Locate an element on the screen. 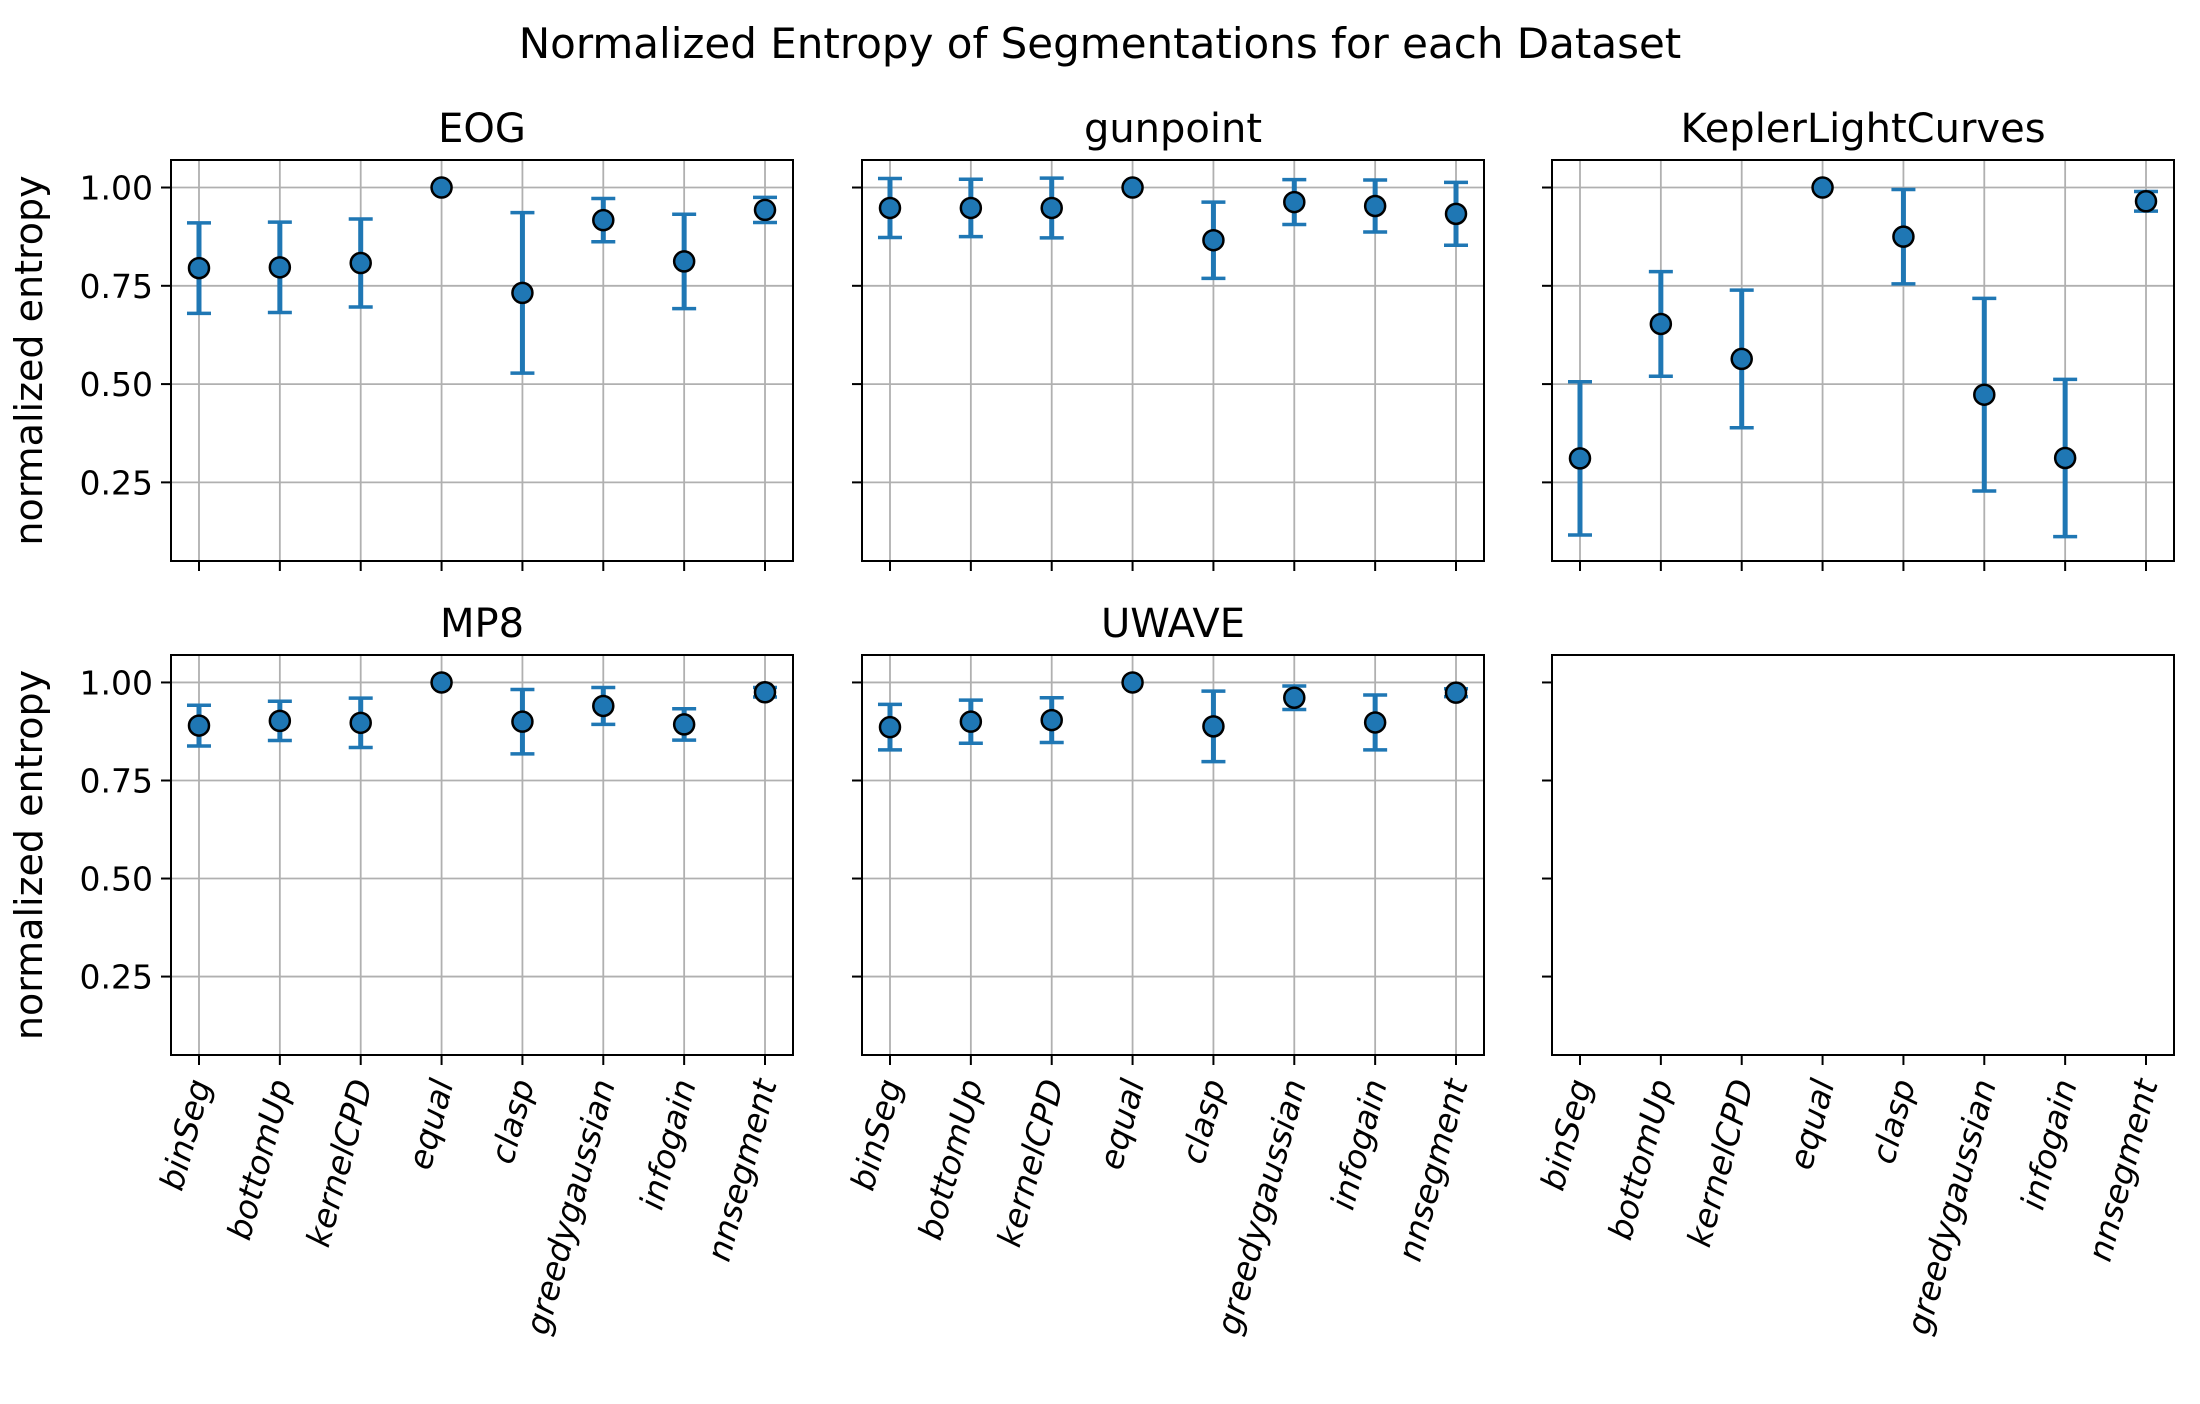  subplot-title: UWAVE is located at coordinates (1173, 624).